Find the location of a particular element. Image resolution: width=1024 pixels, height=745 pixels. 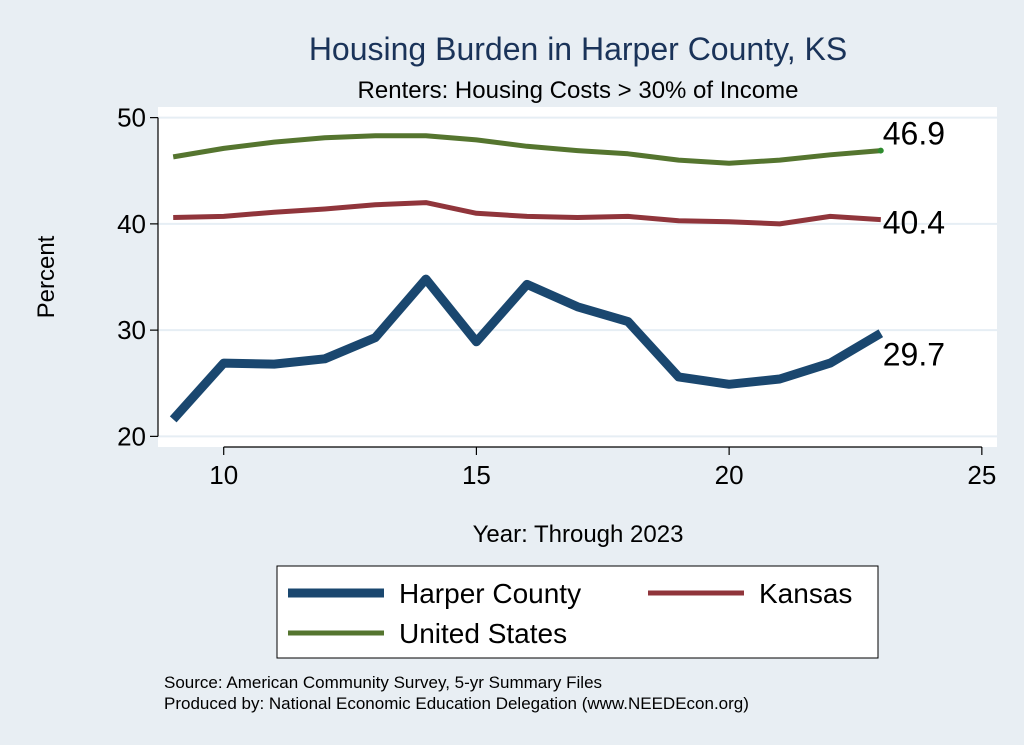

series-line-united-states is located at coordinates (527, 149).